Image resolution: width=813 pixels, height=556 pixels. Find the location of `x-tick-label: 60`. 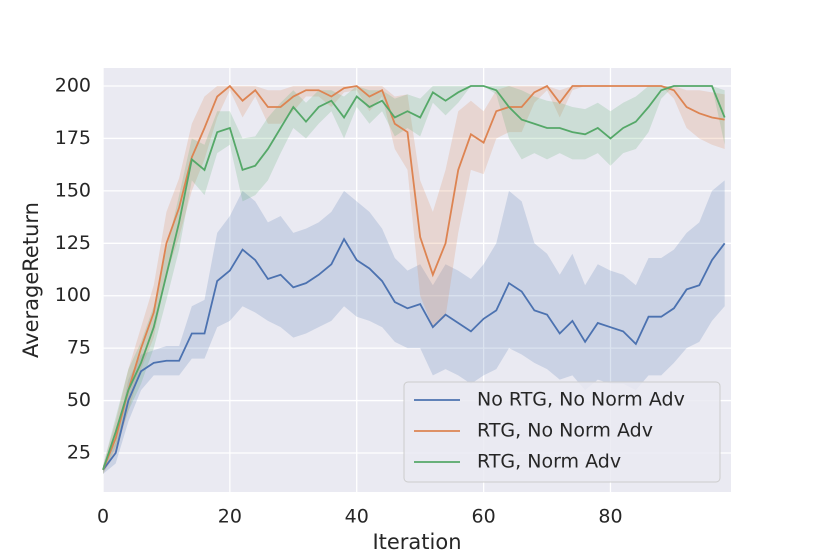

x-tick-label: 60 is located at coordinates (484, 517).